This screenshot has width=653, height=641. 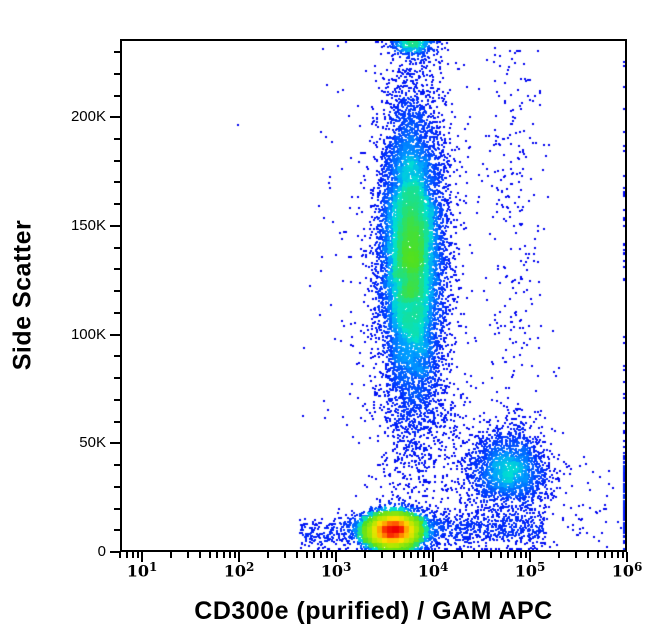 I want to click on x-axis-tick-label: 106, so click(x=627, y=570).